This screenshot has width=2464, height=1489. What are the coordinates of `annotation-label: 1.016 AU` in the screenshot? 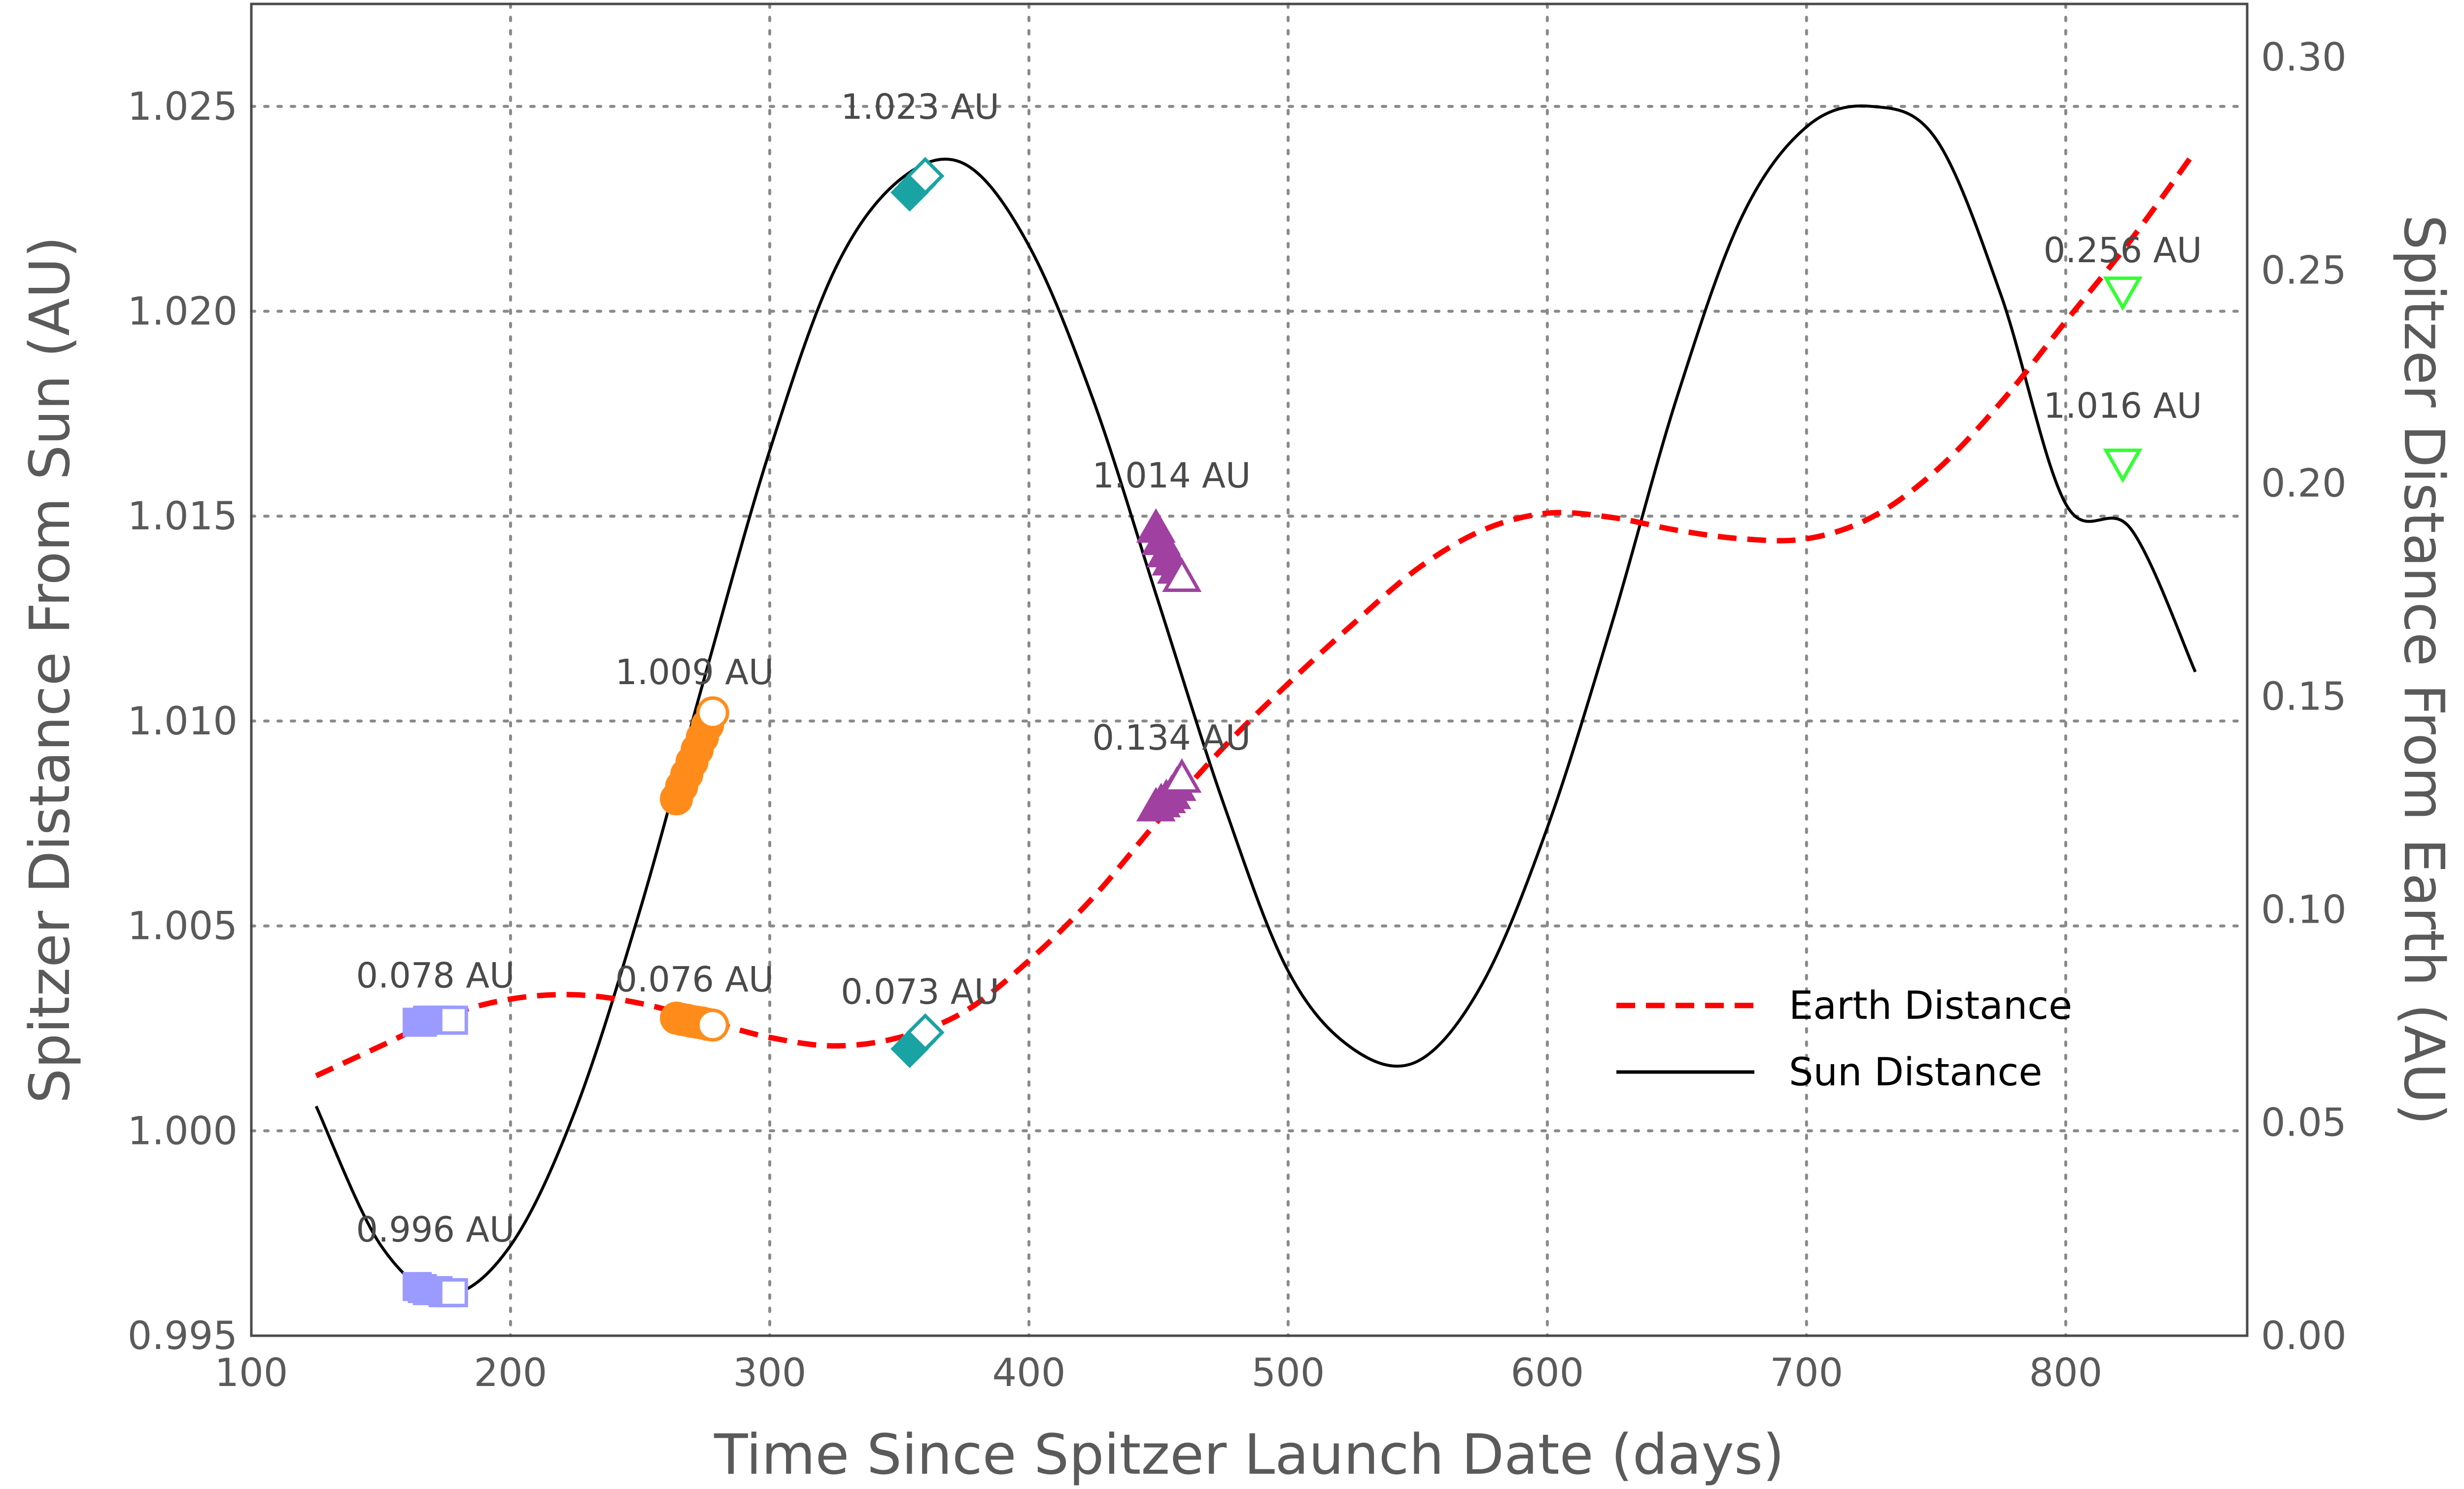 It's located at (2123, 406).